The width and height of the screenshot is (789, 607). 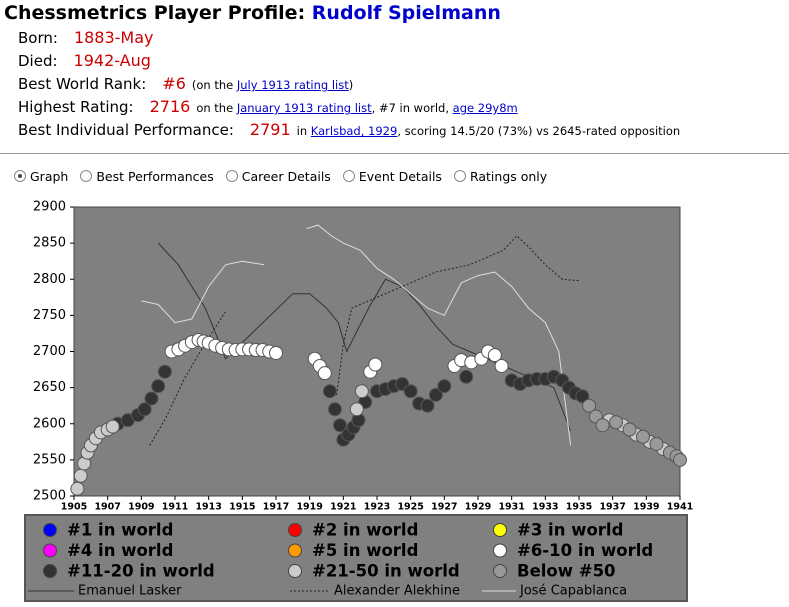 What do you see at coordinates (394, 153) in the screenshot?
I see `divider` at bounding box center [394, 153].